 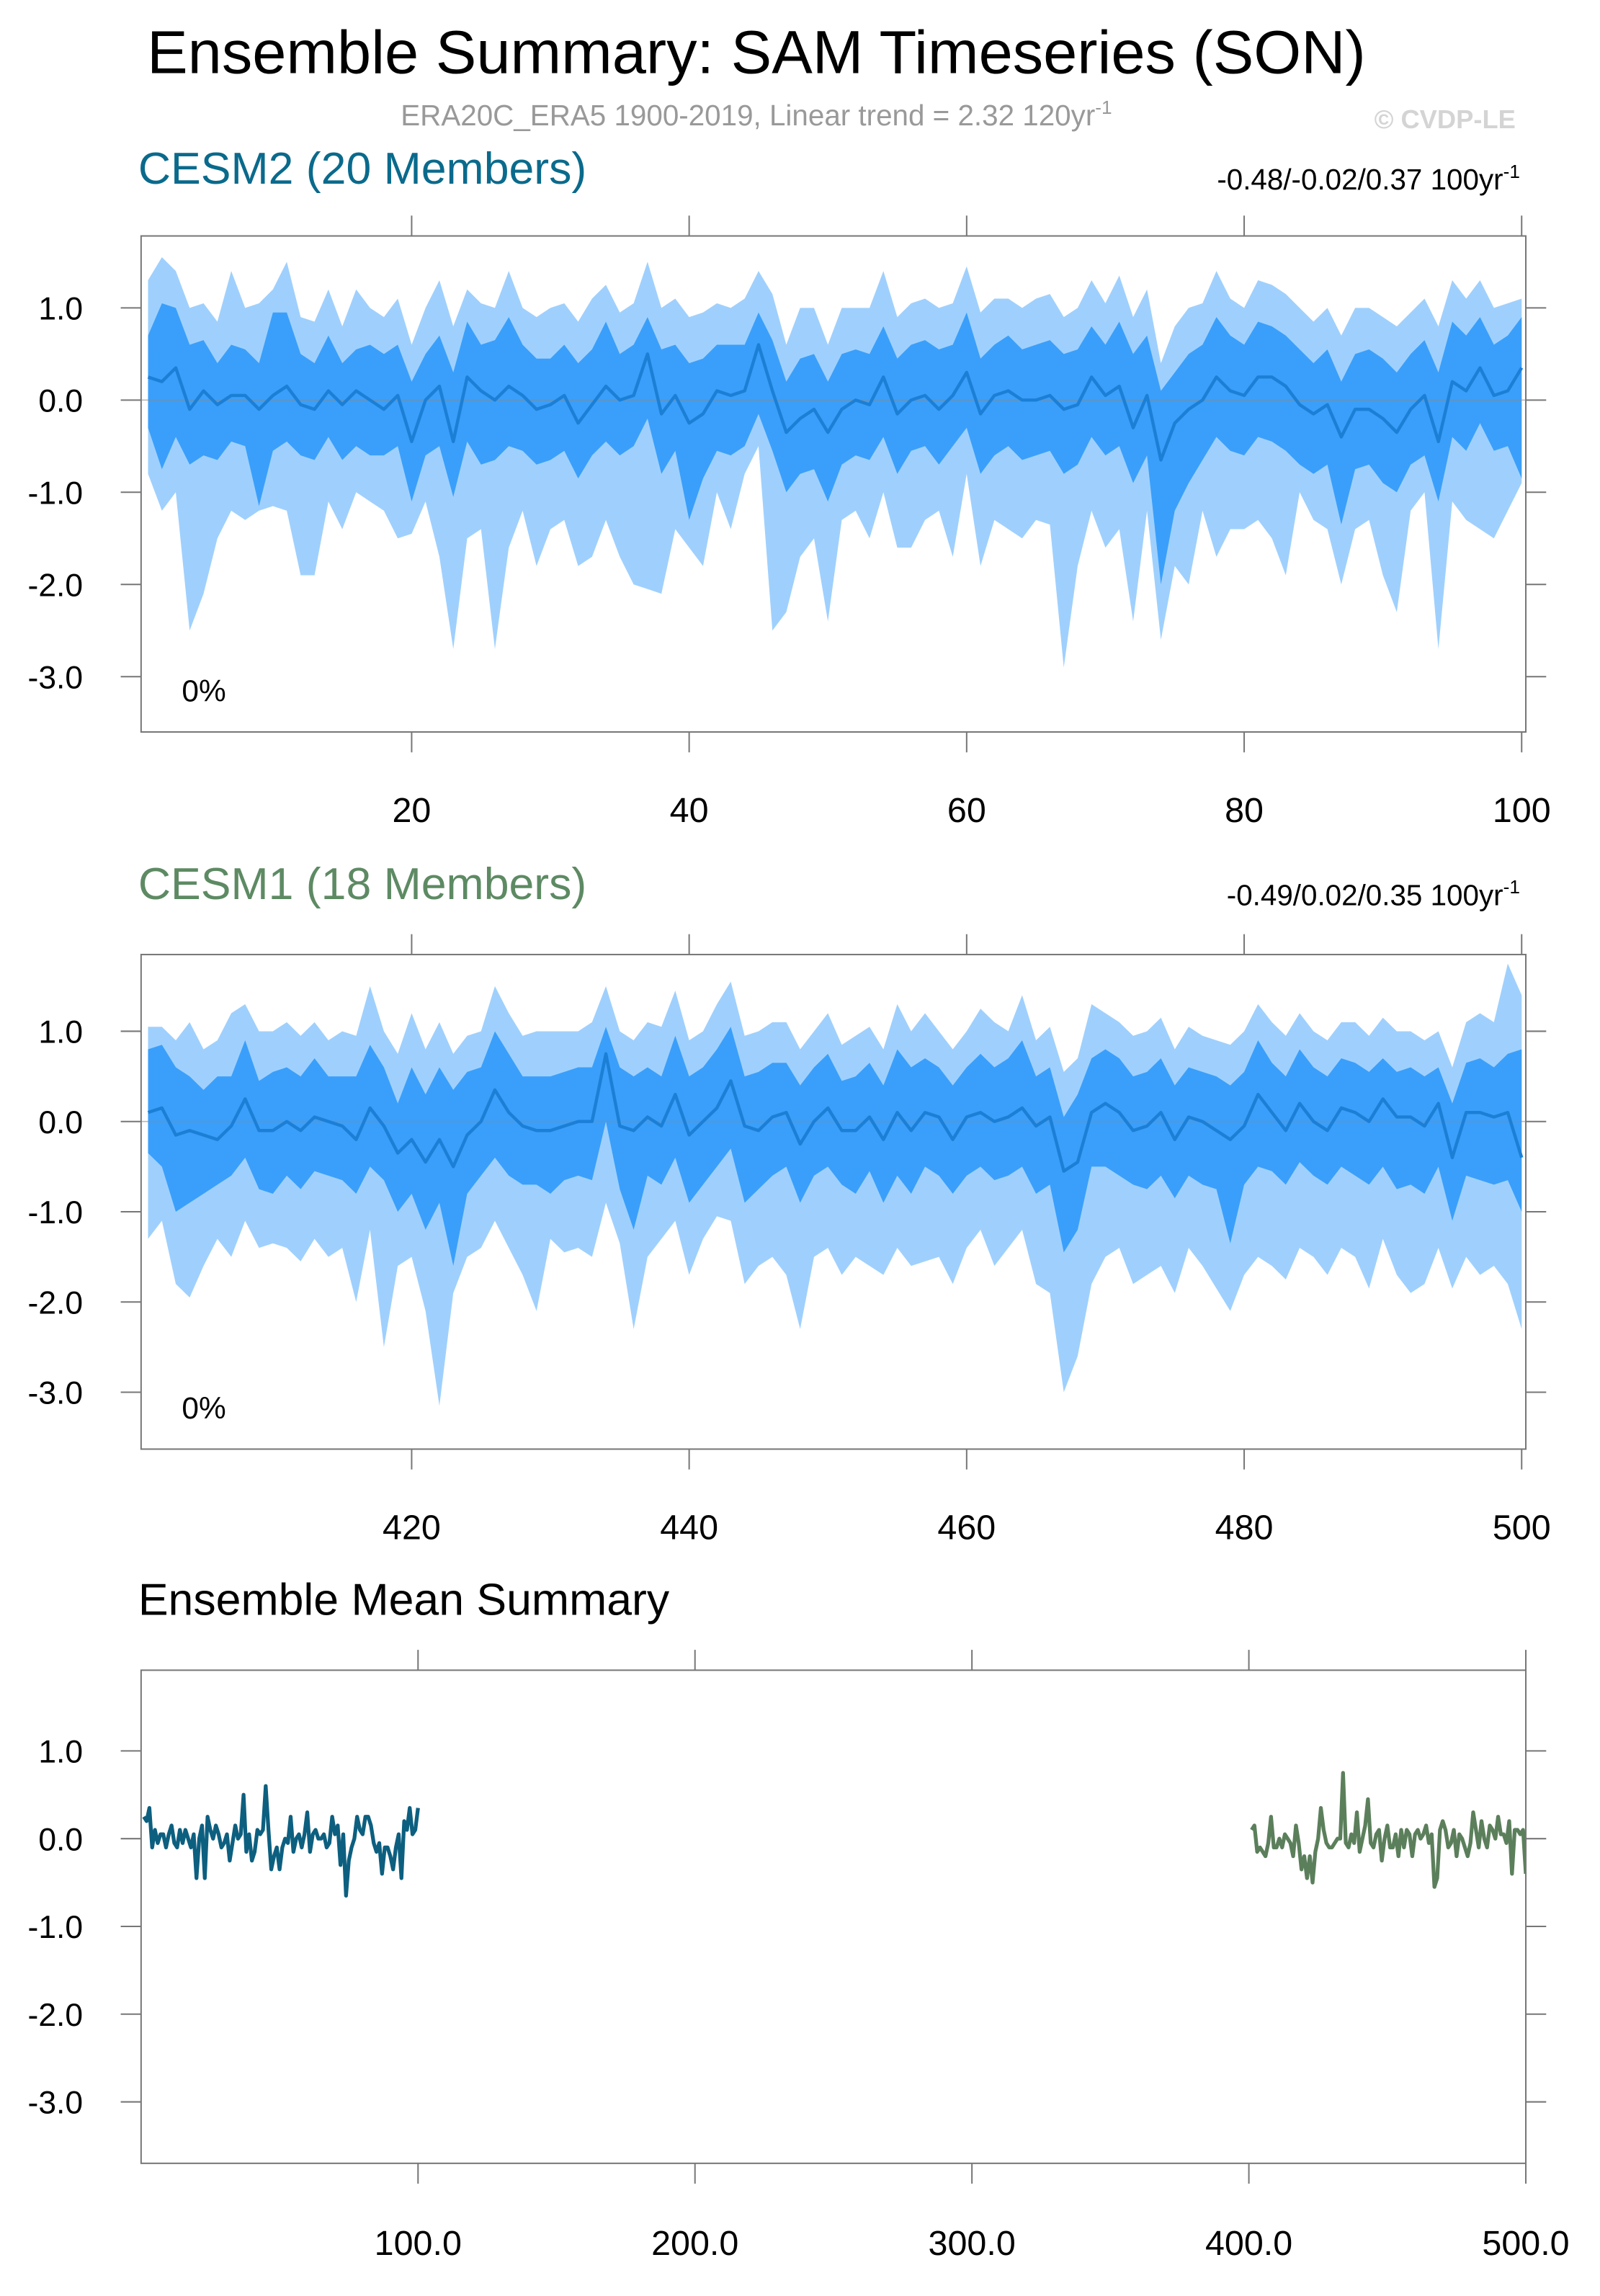 I want to click on subtitle-exponent: -1, so click(x=1103, y=107).